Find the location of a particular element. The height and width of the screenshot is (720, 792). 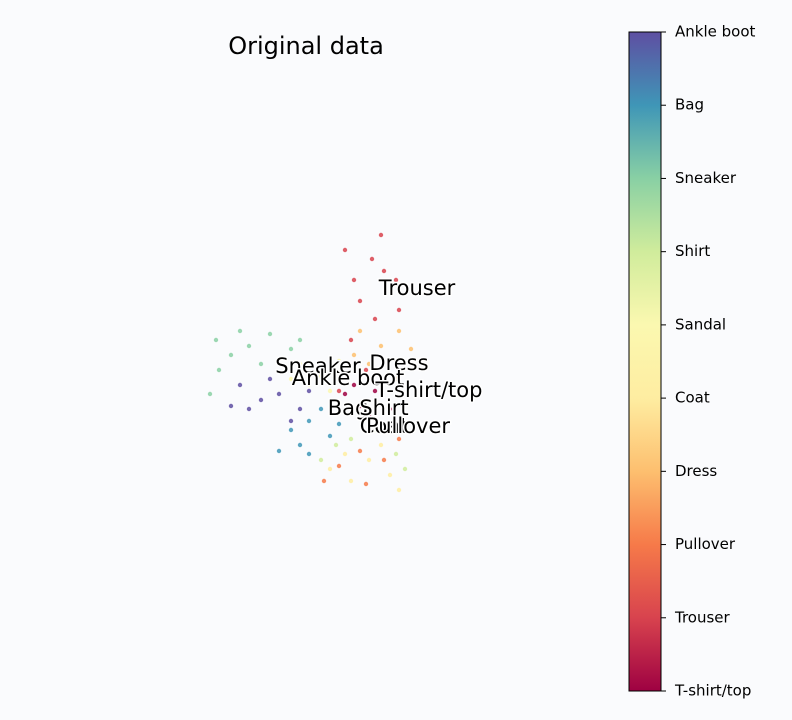

colorbar-label: Shirt is located at coordinates (692, 251).